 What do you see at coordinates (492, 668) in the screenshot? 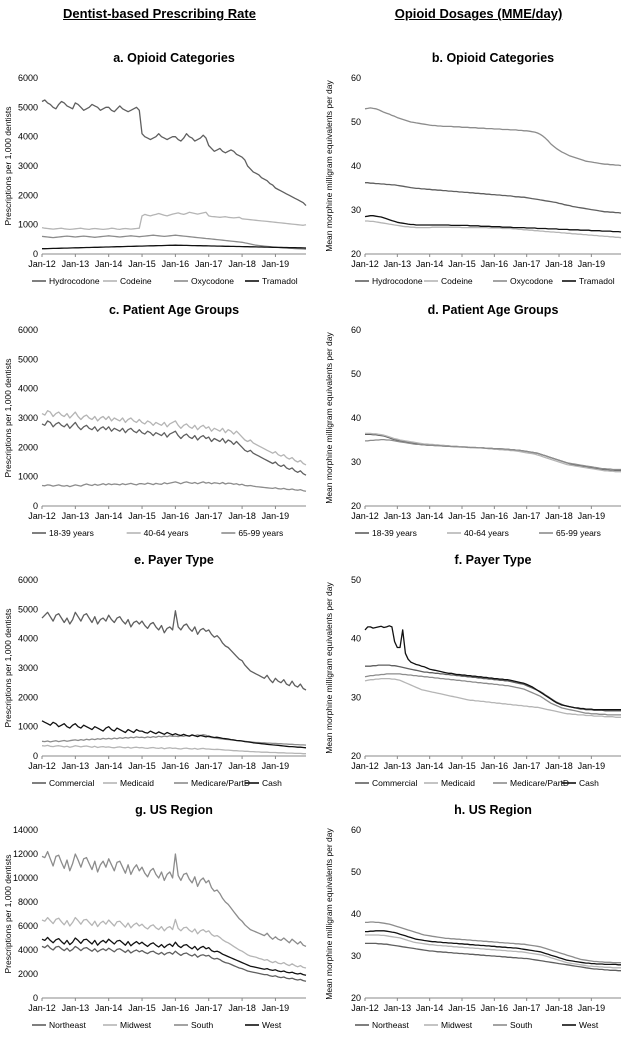
I see `series-line-cash` at bounding box center [492, 668].